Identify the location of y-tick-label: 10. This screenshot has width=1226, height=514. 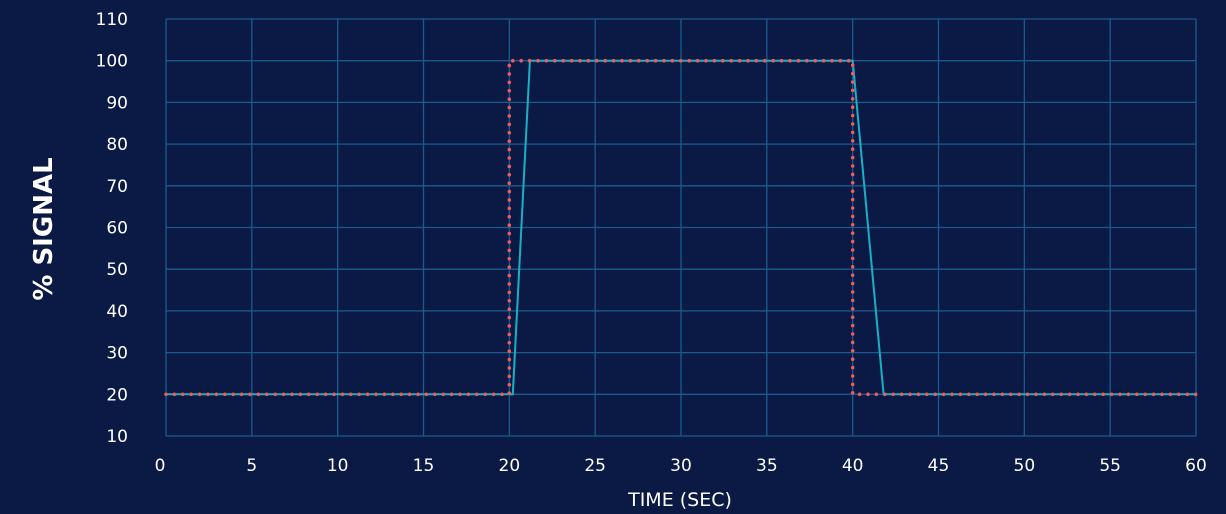
(117, 437).